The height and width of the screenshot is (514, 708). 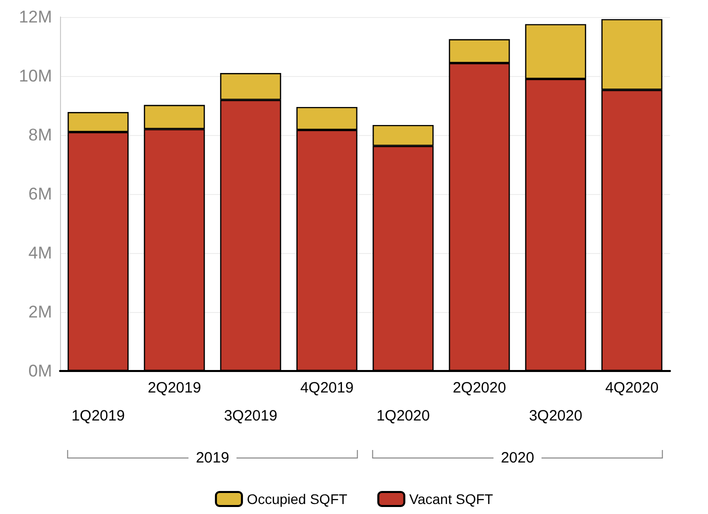 I want to click on x-tick-label: 2Q2020, so click(x=479, y=388).